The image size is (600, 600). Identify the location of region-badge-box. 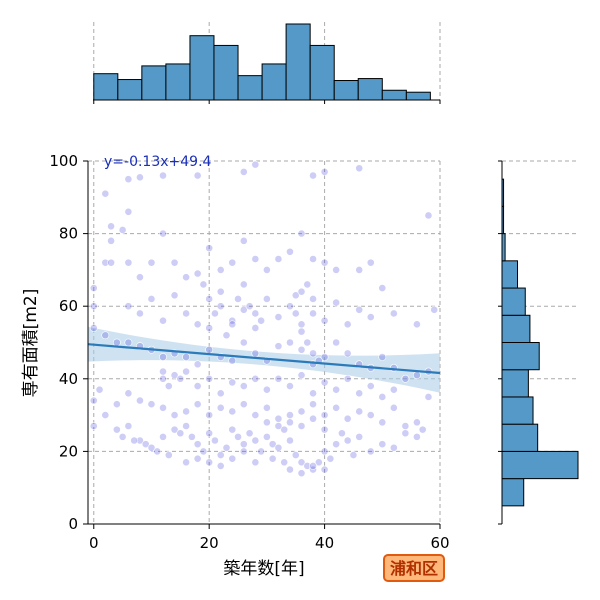
(414, 568).